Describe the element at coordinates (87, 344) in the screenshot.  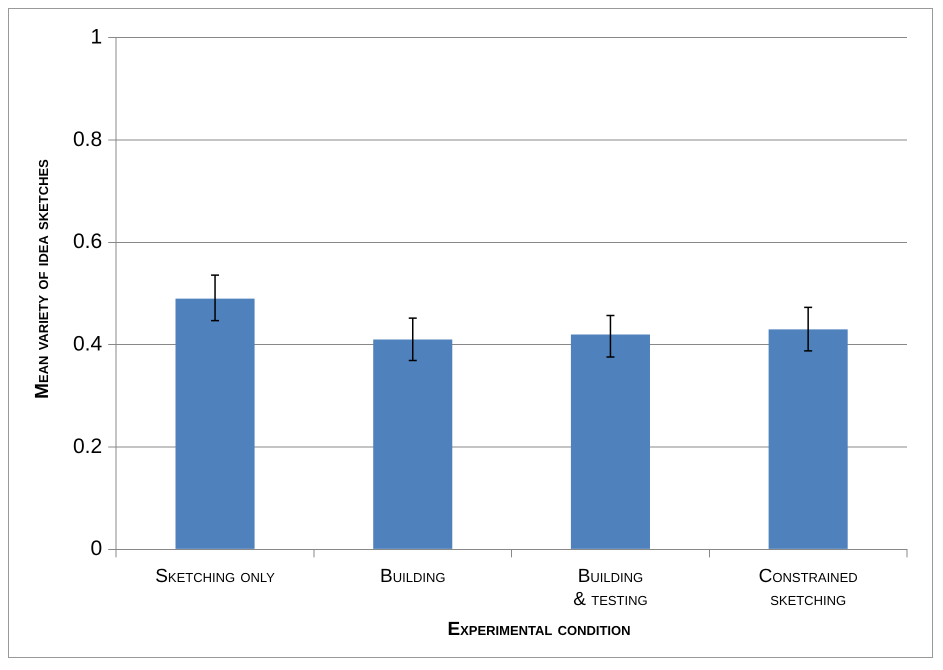
I see `y-tick-label: 0.4` at that location.